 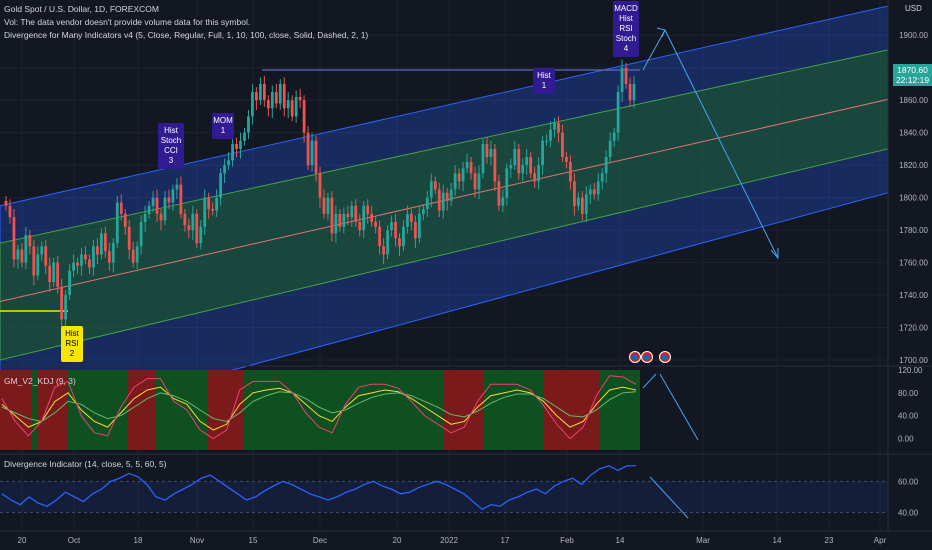 I want to click on price-tick-label: 1760.00, so click(x=913, y=263).